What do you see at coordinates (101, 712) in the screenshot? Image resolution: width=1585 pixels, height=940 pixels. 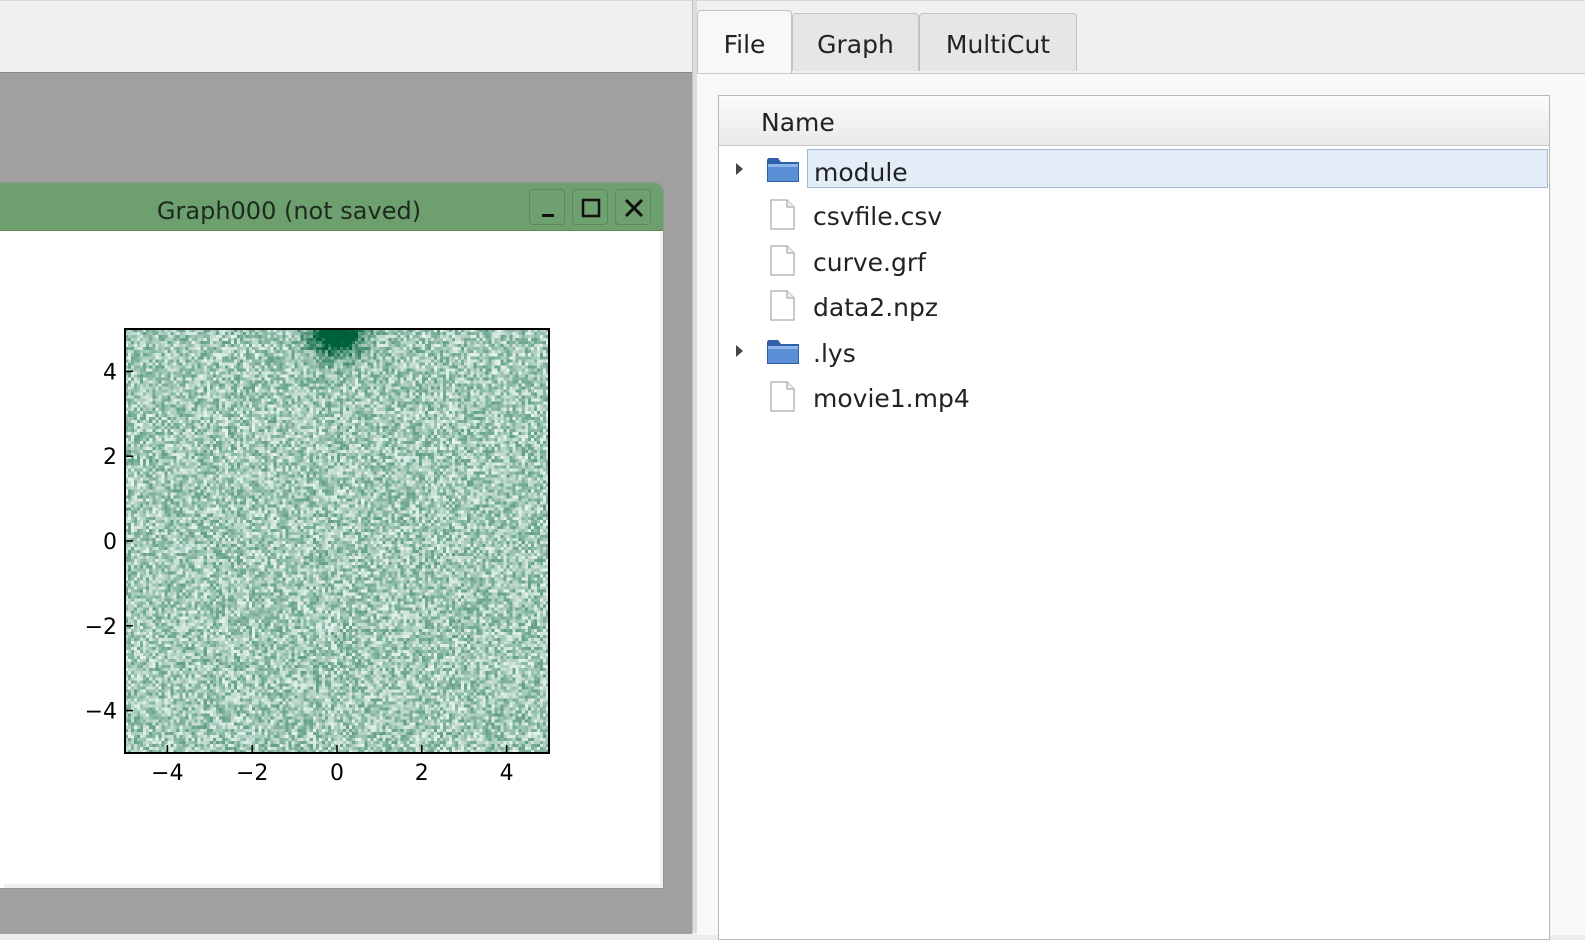 I see `y-tick-label: −4` at bounding box center [101, 712].